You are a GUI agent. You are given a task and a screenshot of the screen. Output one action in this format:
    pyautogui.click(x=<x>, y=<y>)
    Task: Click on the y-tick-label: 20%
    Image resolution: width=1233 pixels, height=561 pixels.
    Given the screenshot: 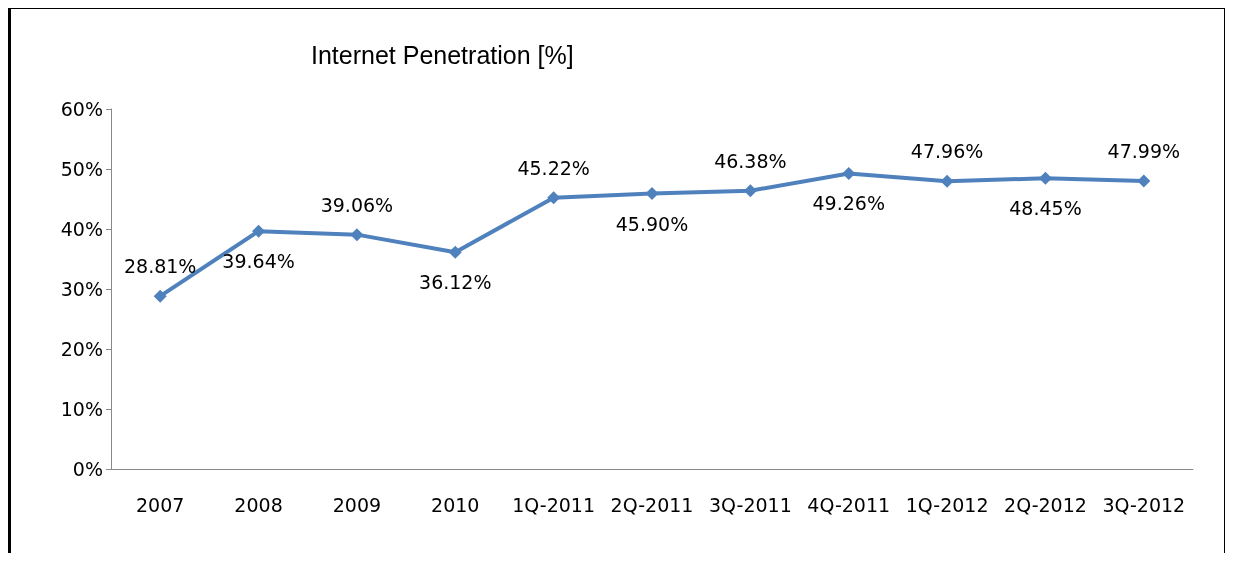 What is the action you would take?
    pyautogui.click(x=81, y=349)
    